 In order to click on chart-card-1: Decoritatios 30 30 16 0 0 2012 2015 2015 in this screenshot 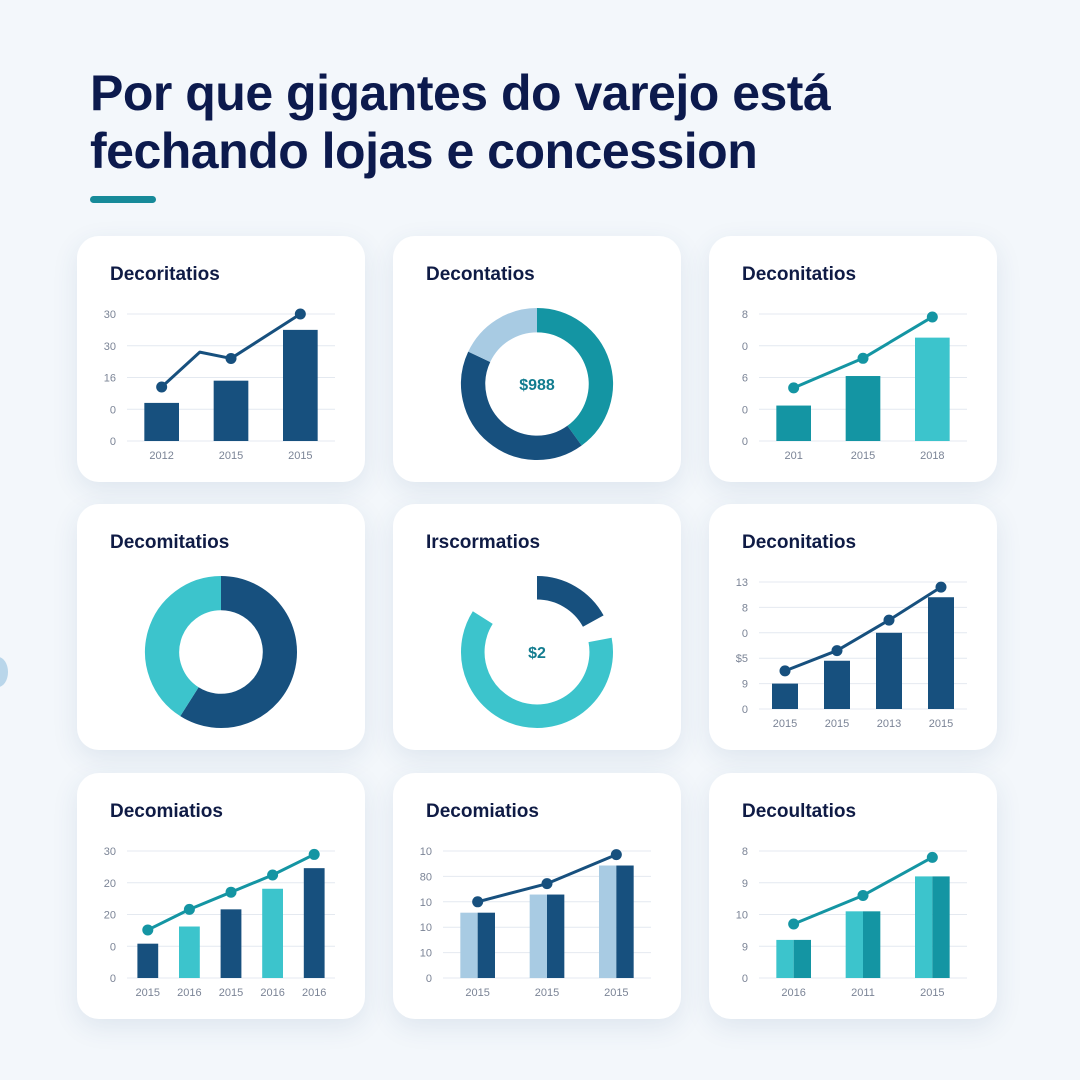, I will do `click(221, 359)`.